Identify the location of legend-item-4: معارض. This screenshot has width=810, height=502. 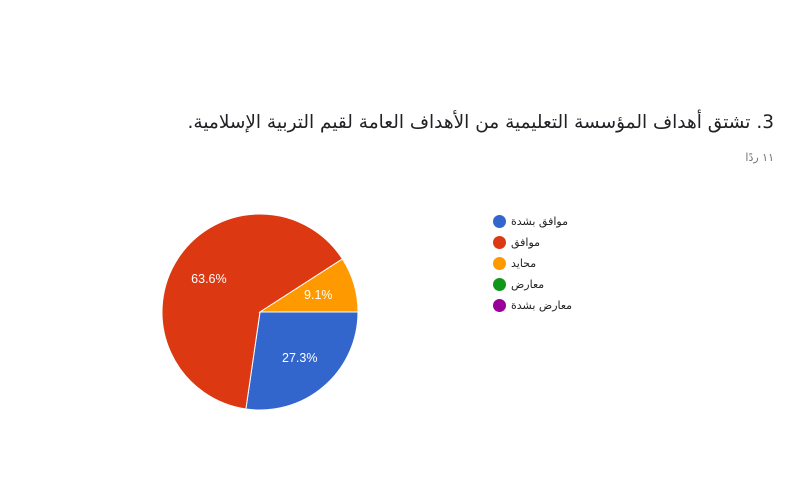
(532, 284).